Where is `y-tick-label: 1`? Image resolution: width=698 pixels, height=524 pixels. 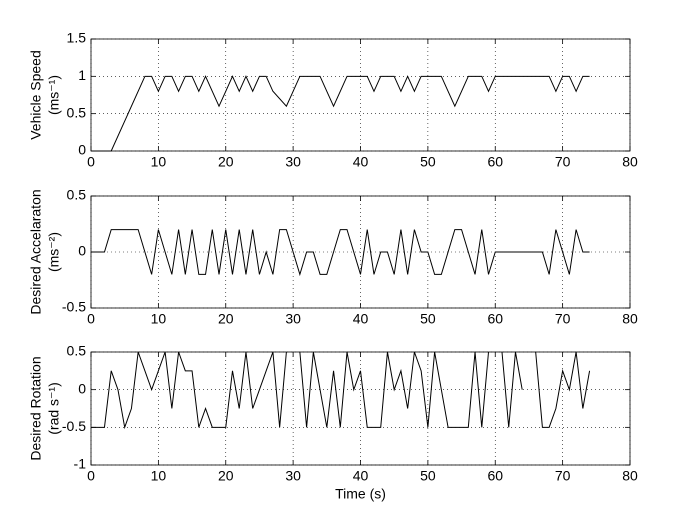 y-tick-label: 1 is located at coordinates (82, 75).